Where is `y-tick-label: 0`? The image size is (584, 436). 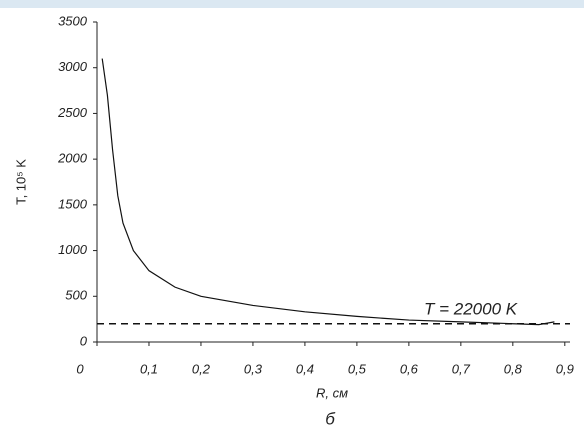 y-tick-label: 0 is located at coordinates (84, 340).